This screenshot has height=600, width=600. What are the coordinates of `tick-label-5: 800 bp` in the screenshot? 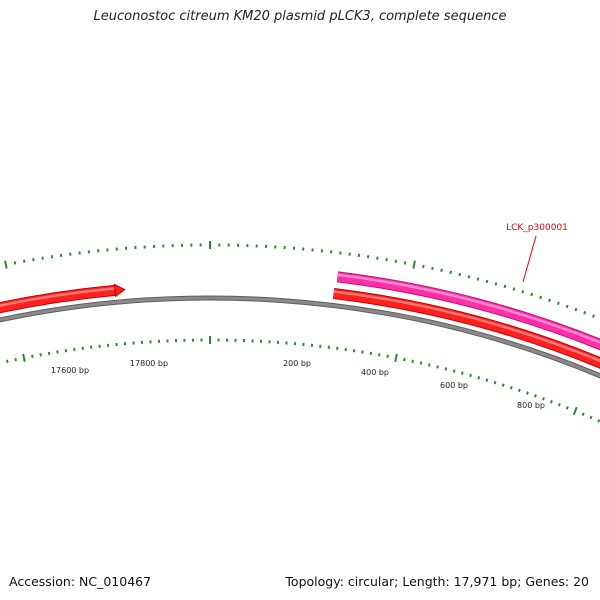 It's located at (531, 405).